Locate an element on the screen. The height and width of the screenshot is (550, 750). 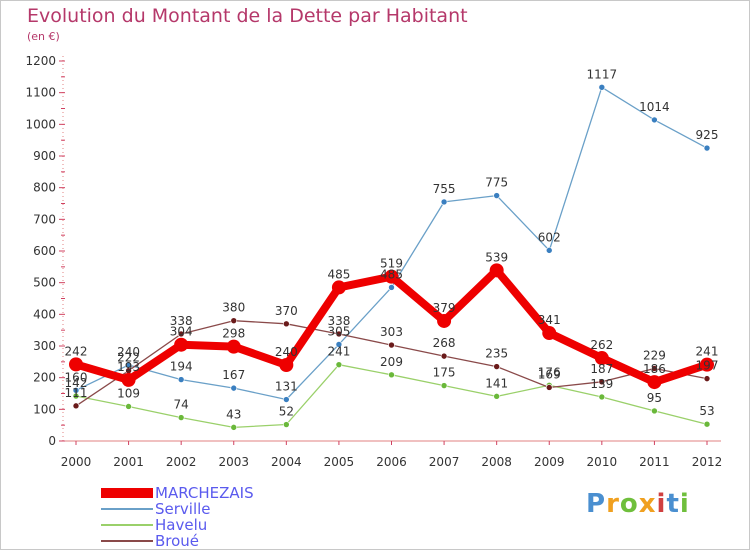
legend-item-serville: Serville is located at coordinates (177, 509).